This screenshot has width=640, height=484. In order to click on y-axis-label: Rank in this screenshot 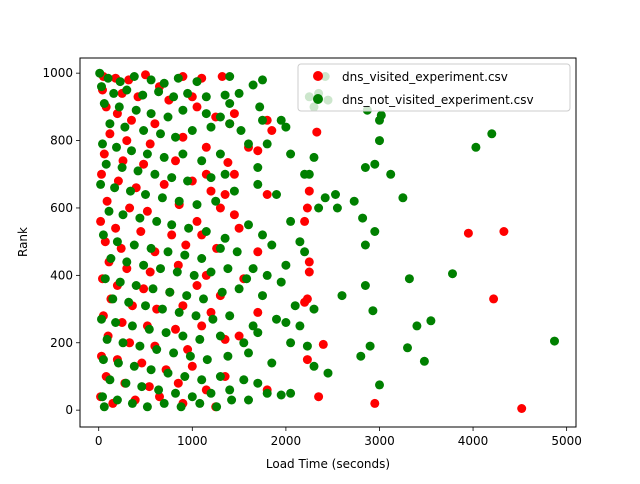, I will do `click(23, 242)`.